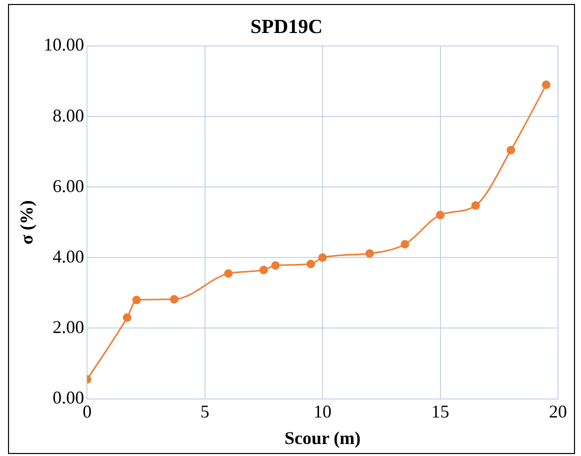 The width and height of the screenshot is (581, 456). I want to click on y-tick-label: 4.00, so click(68, 256).